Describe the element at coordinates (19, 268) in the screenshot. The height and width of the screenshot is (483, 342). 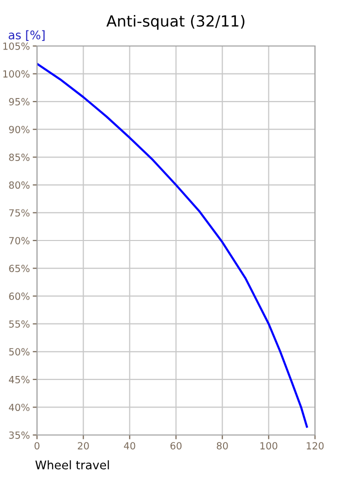
I see `y-tick-label: 65%` at that location.